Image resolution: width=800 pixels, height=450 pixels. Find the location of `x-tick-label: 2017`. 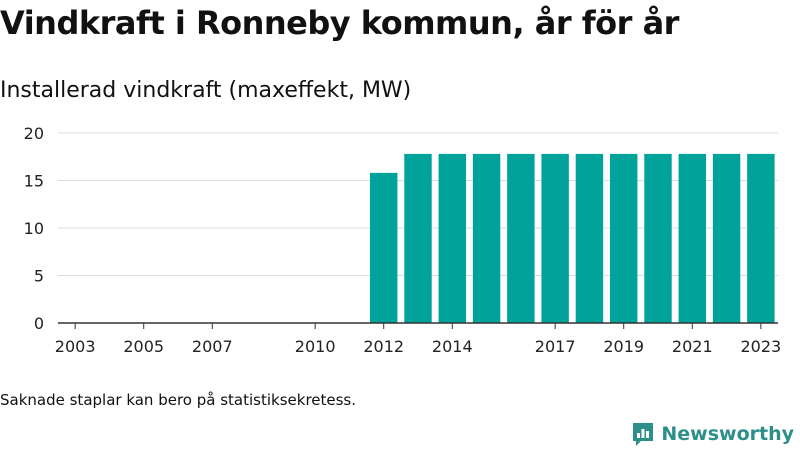

x-tick-label: 2017 is located at coordinates (555, 346).